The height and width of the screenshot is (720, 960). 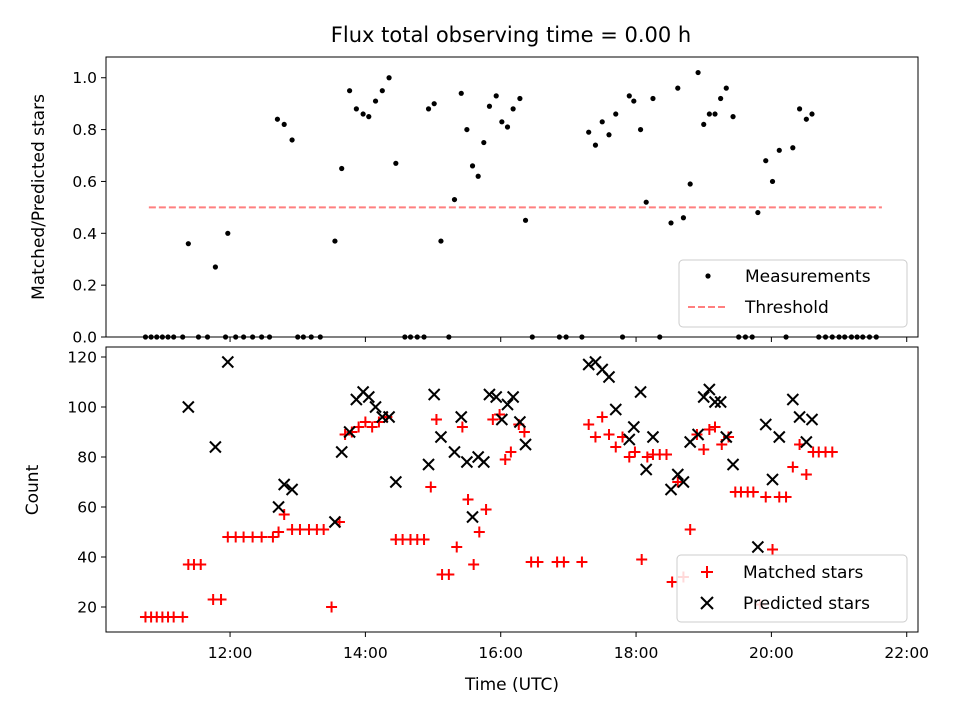 I want to click on legend-matched-label: Matched stars, so click(x=803, y=573).